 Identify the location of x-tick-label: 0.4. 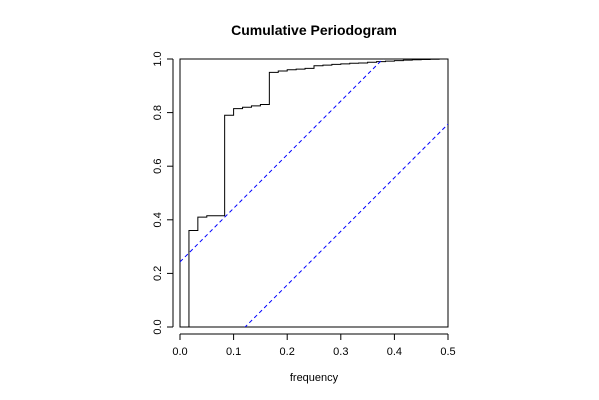
(394, 352).